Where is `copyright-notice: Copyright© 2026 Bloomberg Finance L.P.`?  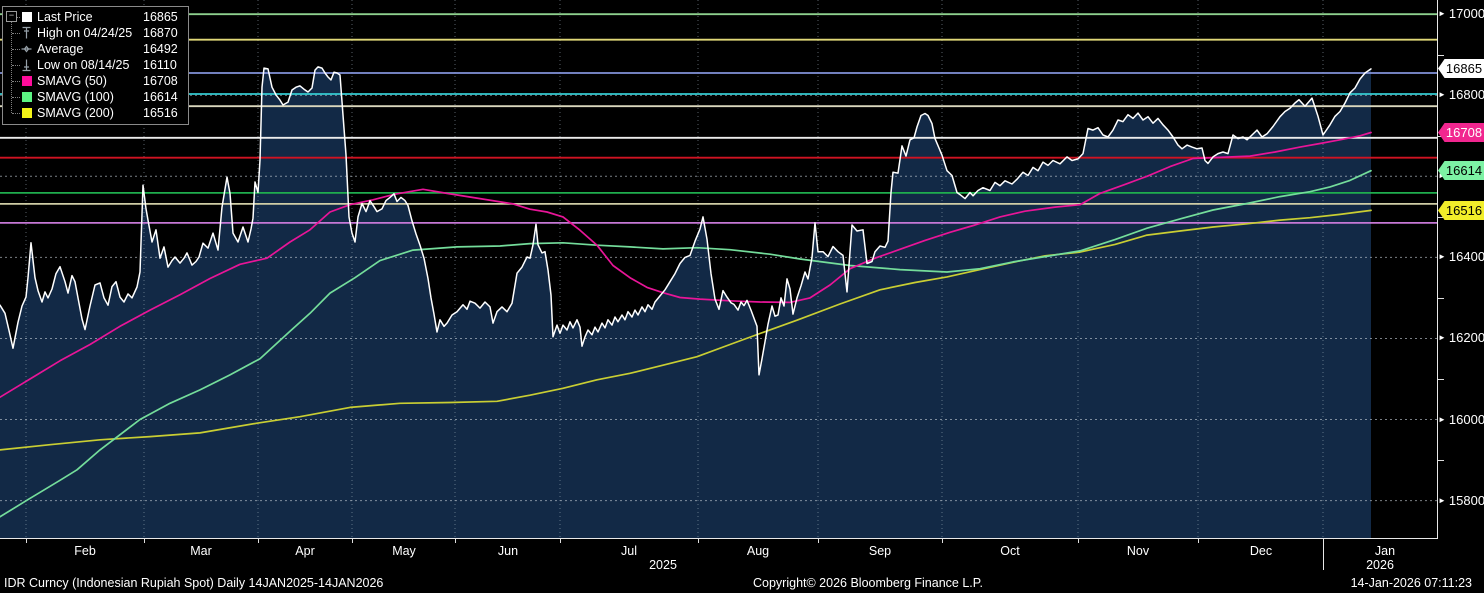 copyright-notice: Copyright© 2026 Bloomberg Finance L.P. is located at coordinates (868, 583).